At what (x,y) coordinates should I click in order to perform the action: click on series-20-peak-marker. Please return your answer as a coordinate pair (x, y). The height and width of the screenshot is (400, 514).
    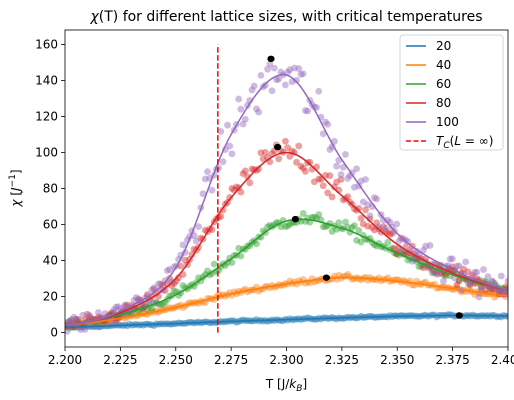
    Looking at the image, I should click on (459, 315).